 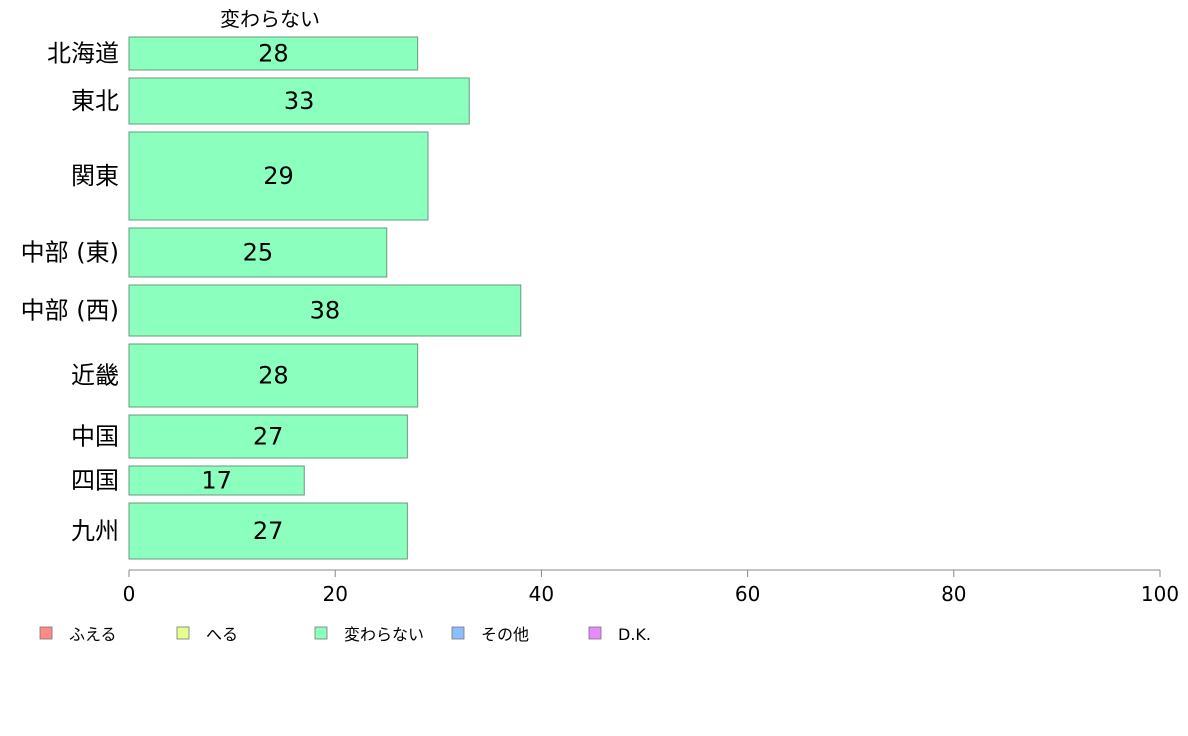 What do you see at coordinates (95, 437) in the screenshot?
I see `category-label: 中国` at bounding box center [95, 437].